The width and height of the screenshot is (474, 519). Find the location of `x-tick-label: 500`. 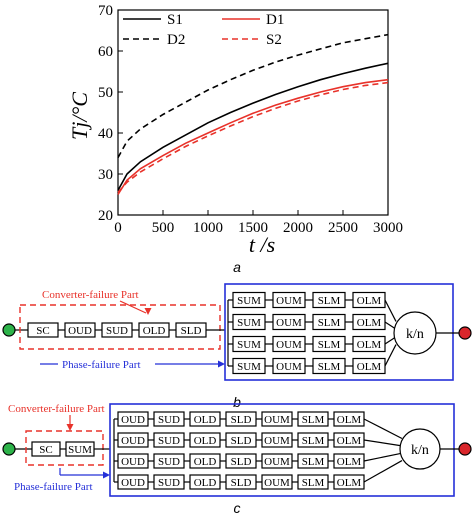

x-tick-label: 500 is located at coordinates (163, 228).